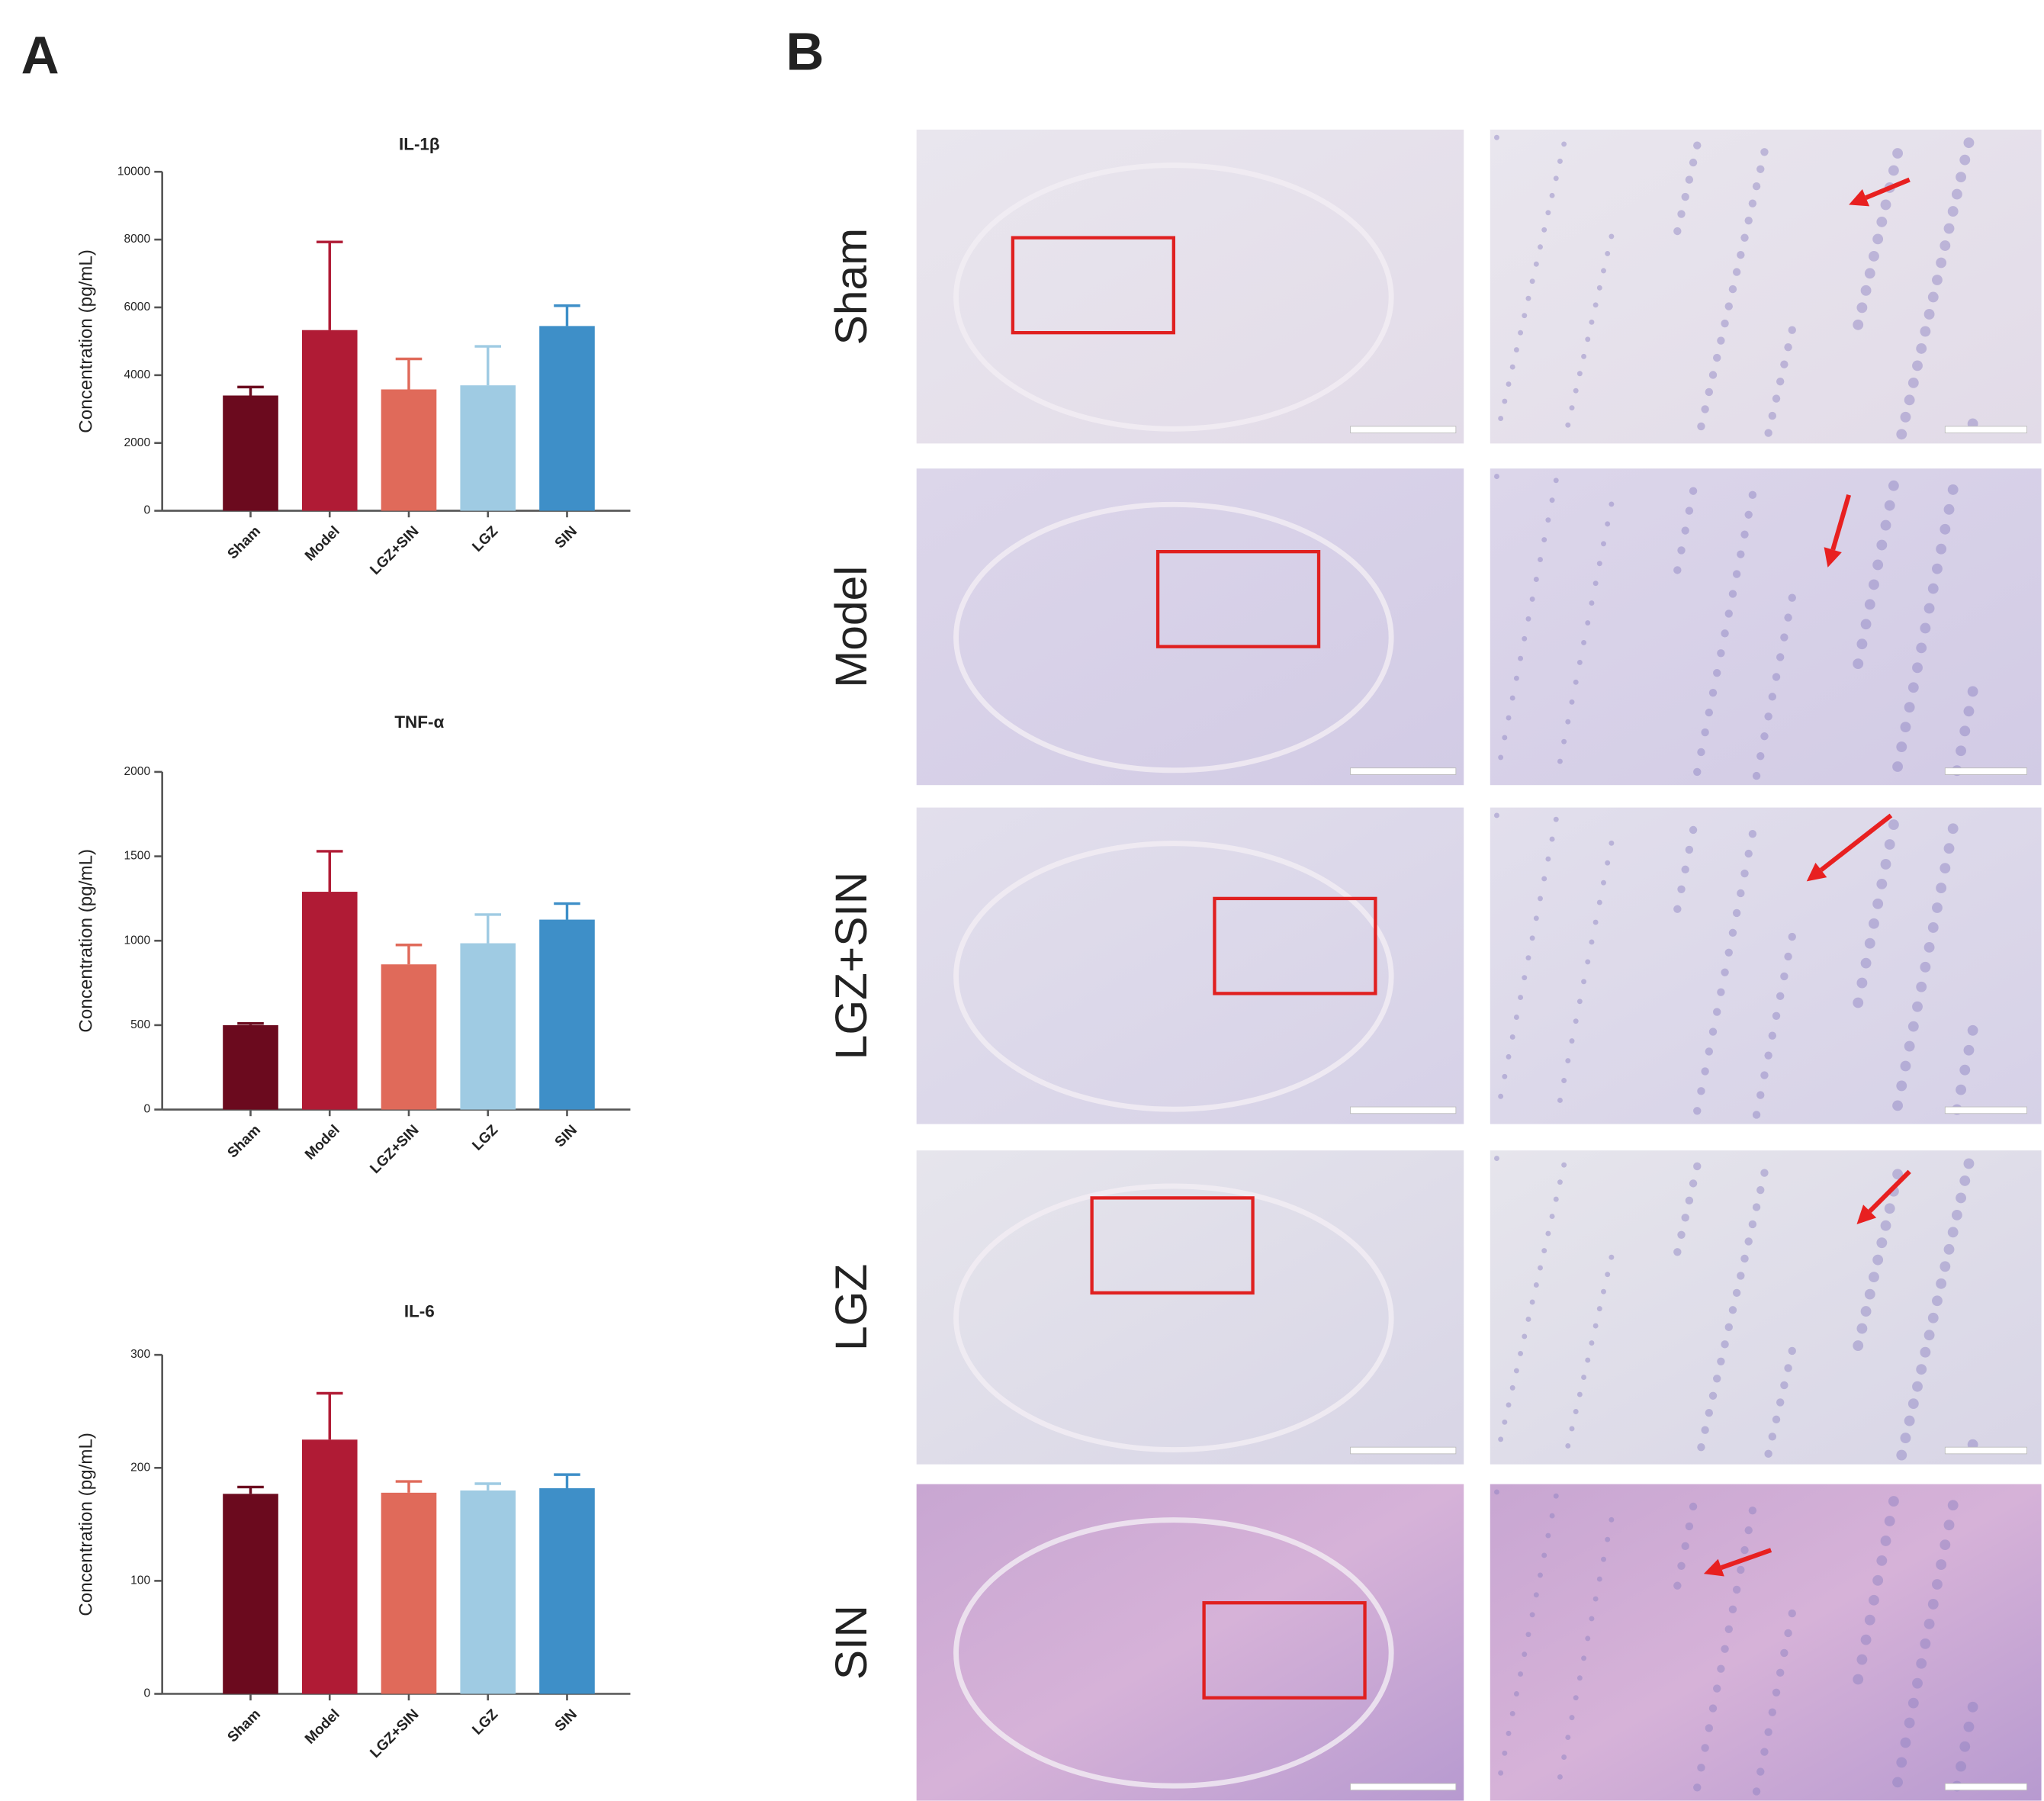 The image size is (2044, 1801). Describe the element at coordinates (1713, 1567) in the screenshot. I see `arrow-head` at that location.